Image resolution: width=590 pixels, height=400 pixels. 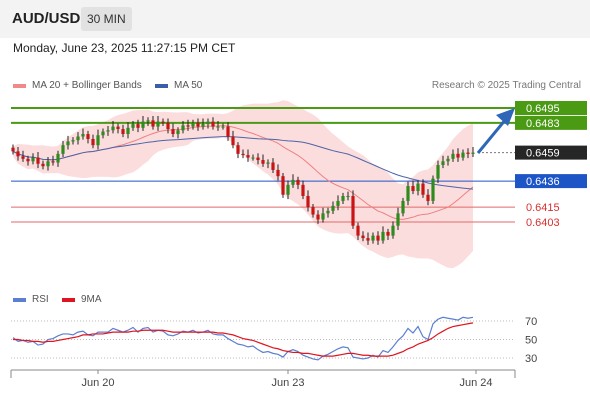 I want to click on legend-9ma-label: 9MA, so click(x=91, y=299).